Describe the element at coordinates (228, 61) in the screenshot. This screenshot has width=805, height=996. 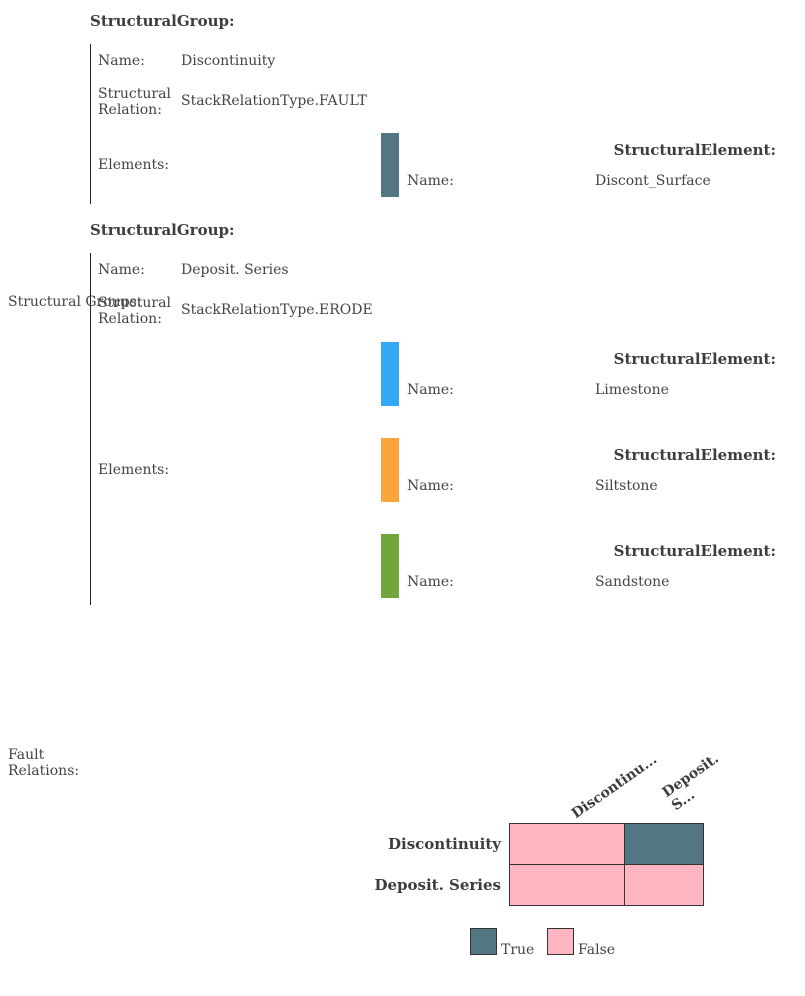
I see `group-1-name-value: Discontinuity` at that location.